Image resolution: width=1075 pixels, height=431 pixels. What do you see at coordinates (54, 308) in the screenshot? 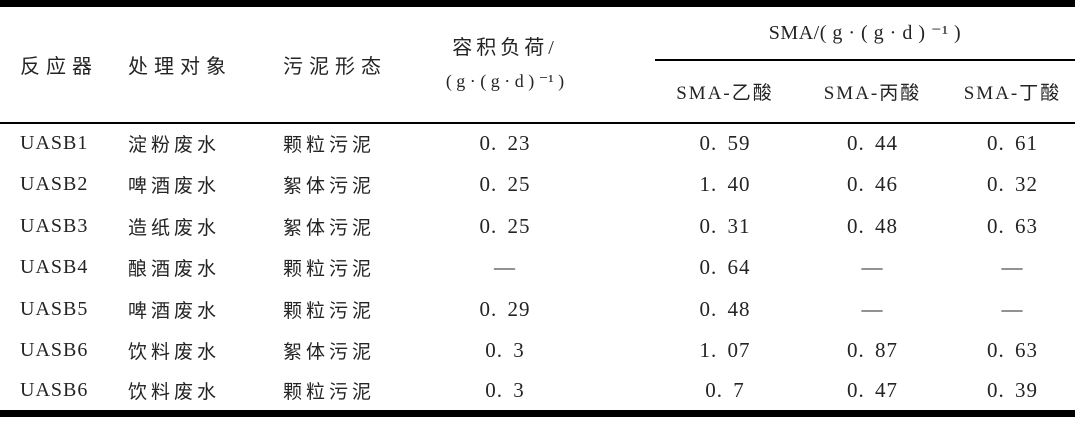
I see `cell-reactor: UASB5` at bounding box center [54, 308].